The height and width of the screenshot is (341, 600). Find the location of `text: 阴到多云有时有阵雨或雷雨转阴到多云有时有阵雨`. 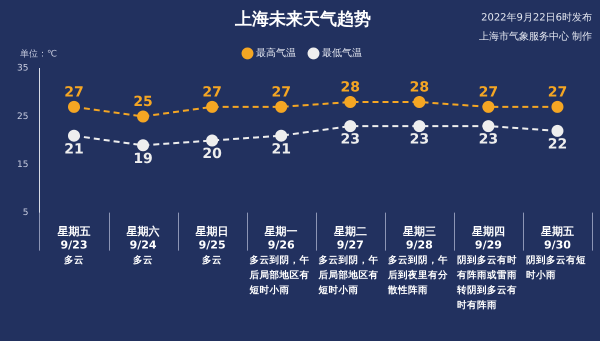

text: 阴到多云有时有阵雨或雷雨转阴到多云有时有阵雨 is located at coordinates (486, 282).